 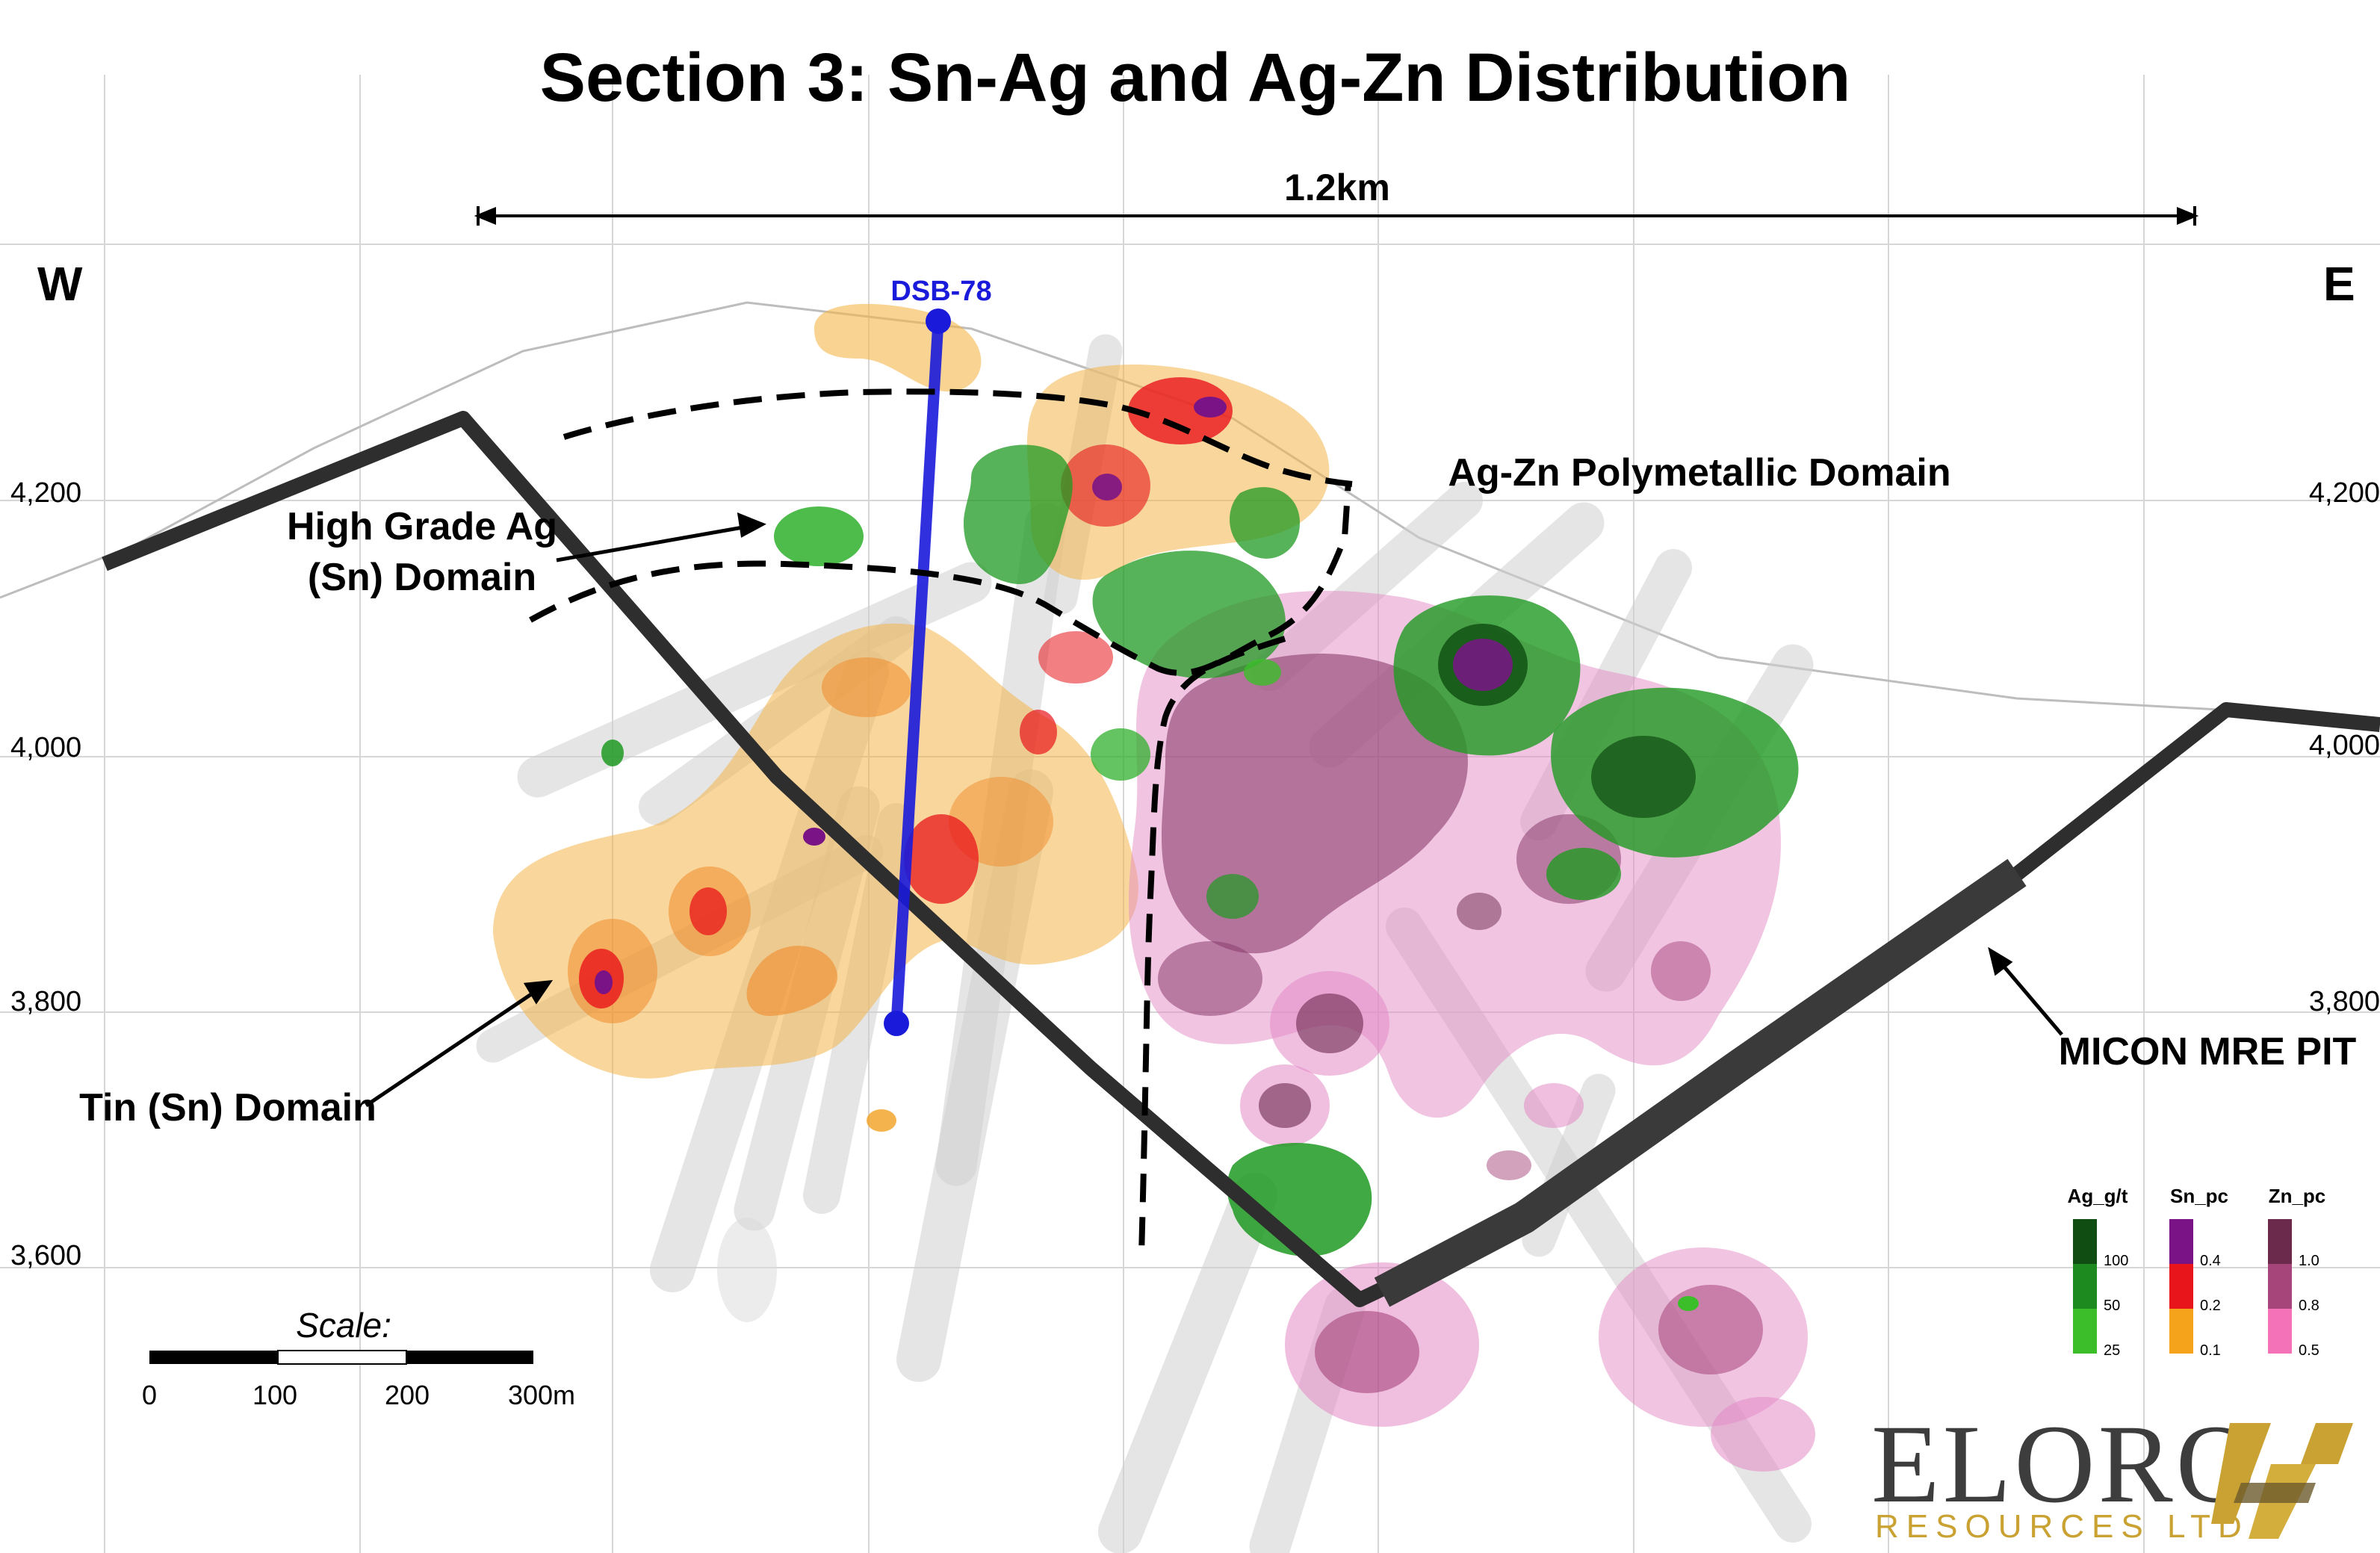 What do you see at coordinates (2210, 1261) in the screenshot?
I see `legend-sn-tick-1: 0.4` at bounding box center [2210, 1261].